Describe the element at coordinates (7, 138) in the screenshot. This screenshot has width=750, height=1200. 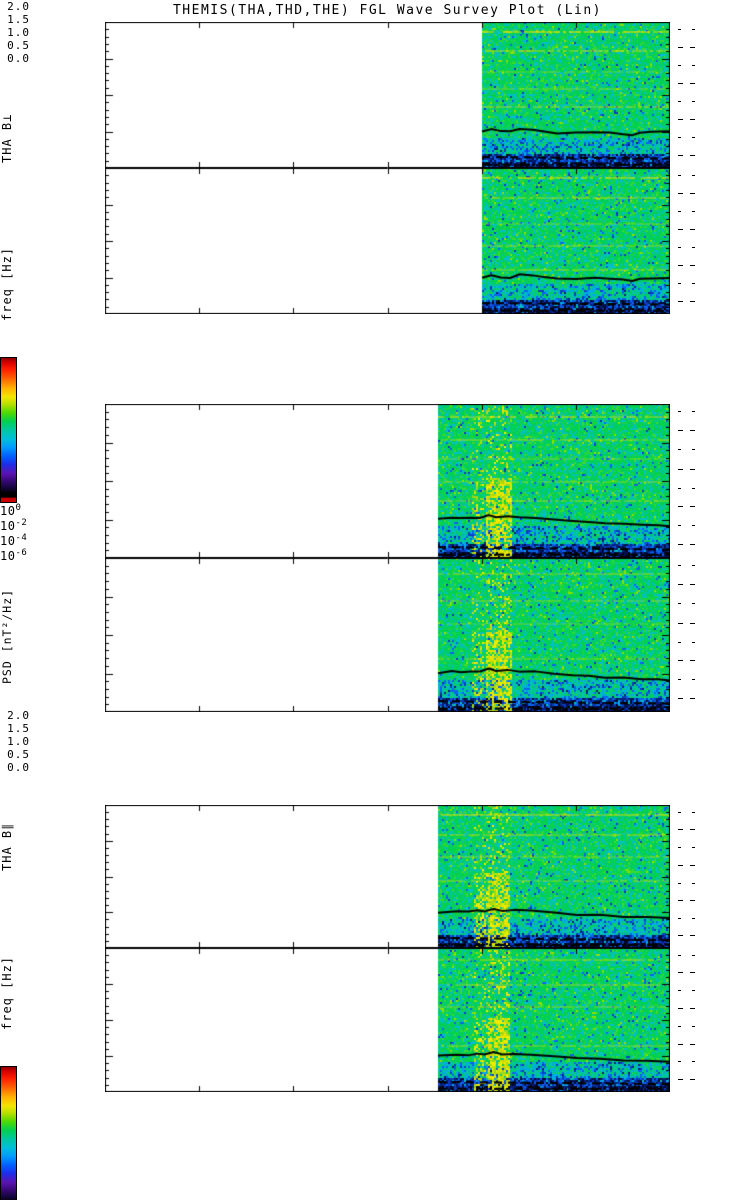
I see `panel-left-label: THA B⊥` at that location.